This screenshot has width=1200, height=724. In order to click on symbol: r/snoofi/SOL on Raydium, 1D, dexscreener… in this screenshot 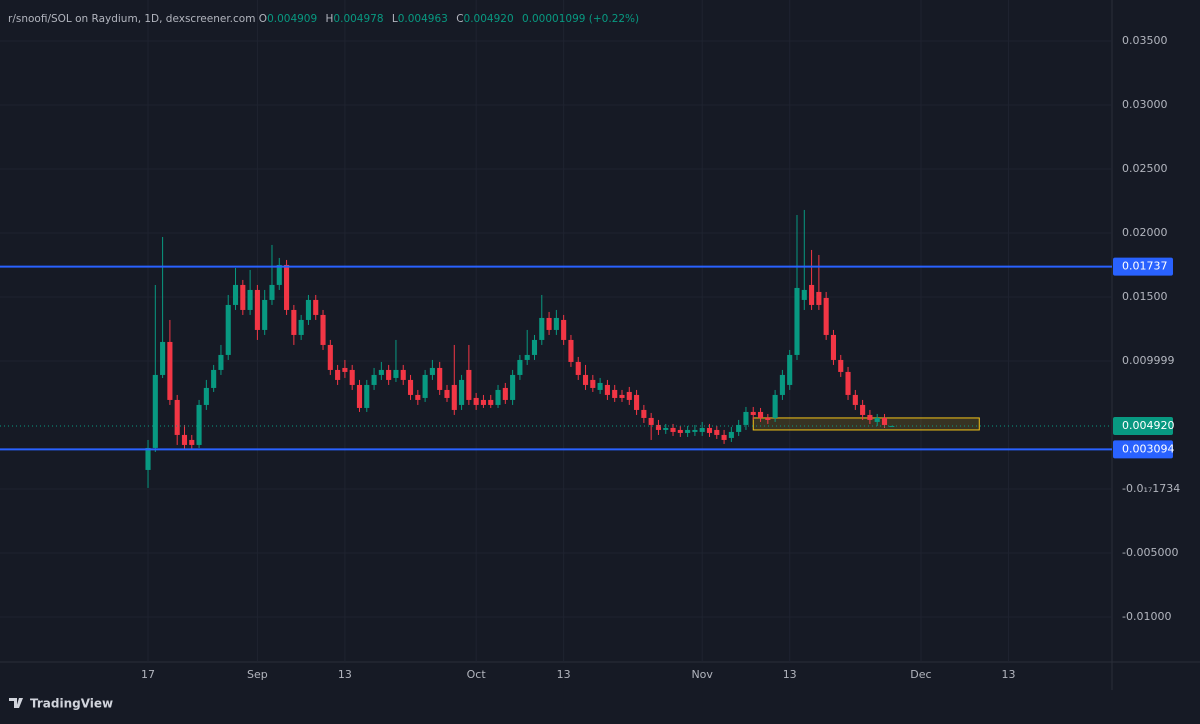, I will do `click(132, 19)`.